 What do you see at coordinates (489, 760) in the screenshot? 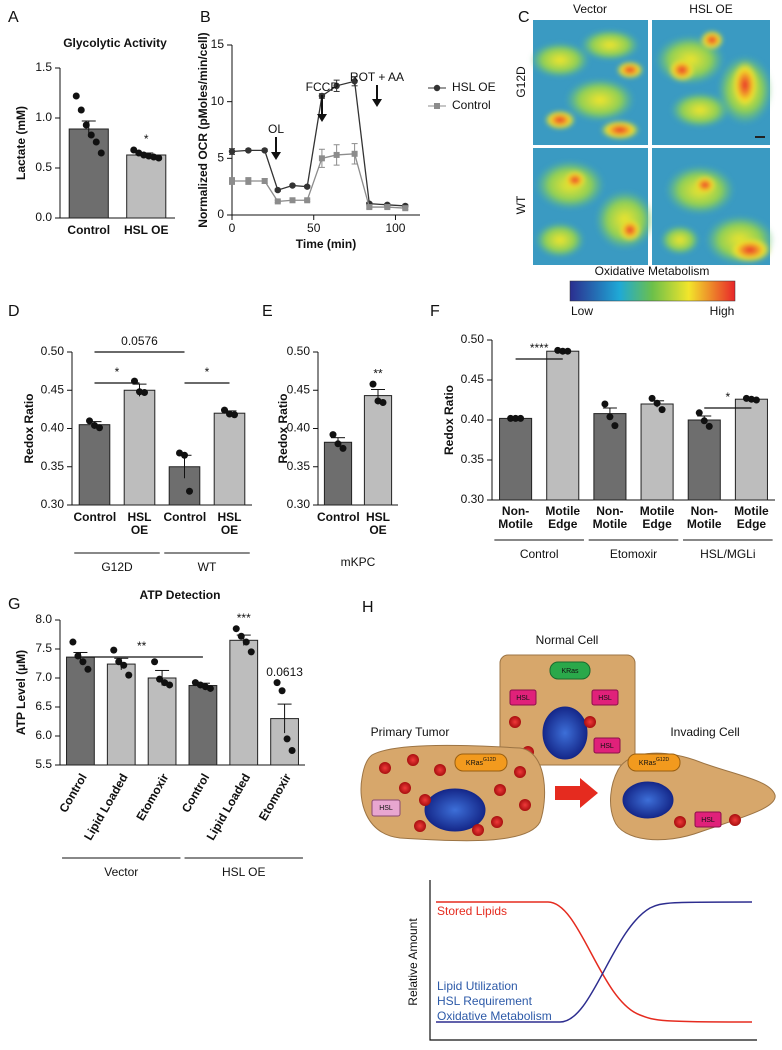
I see `protein-mutation: G12D` at bounding box center [489, 760].